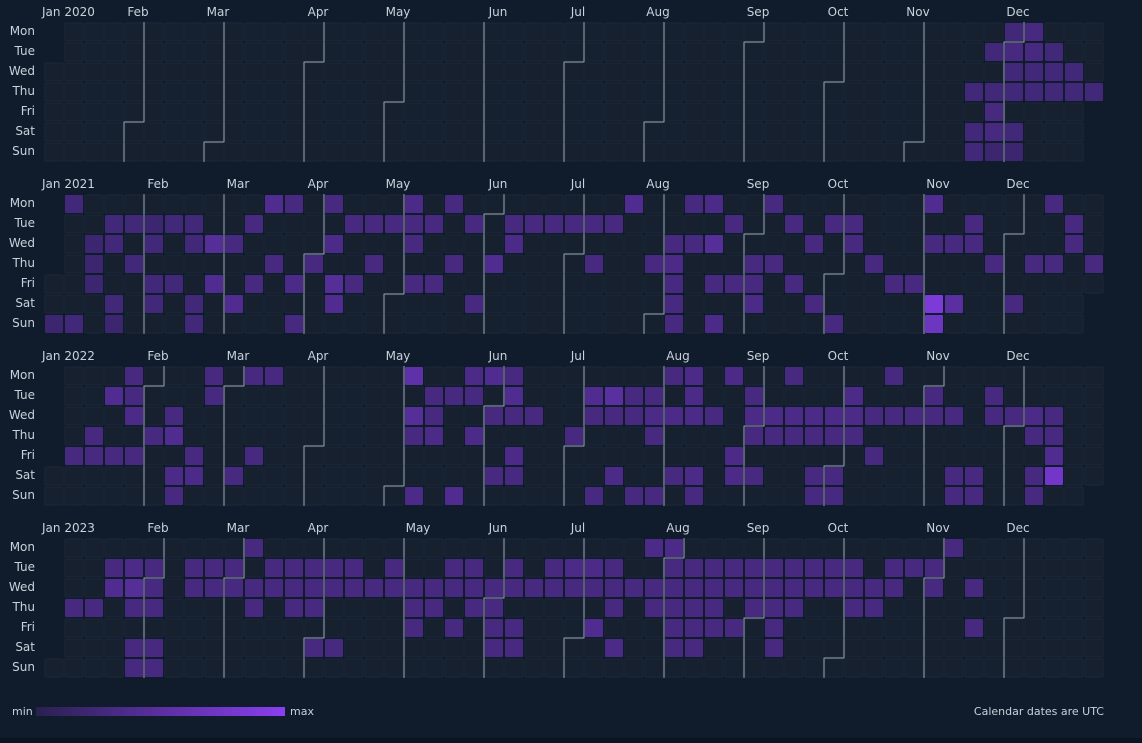 This screenshot has height=743, width=1142. What do you see at coordinates (157, 528) in the screenshot?
I see `month-label: Feb` at bounding box center [157, 528].